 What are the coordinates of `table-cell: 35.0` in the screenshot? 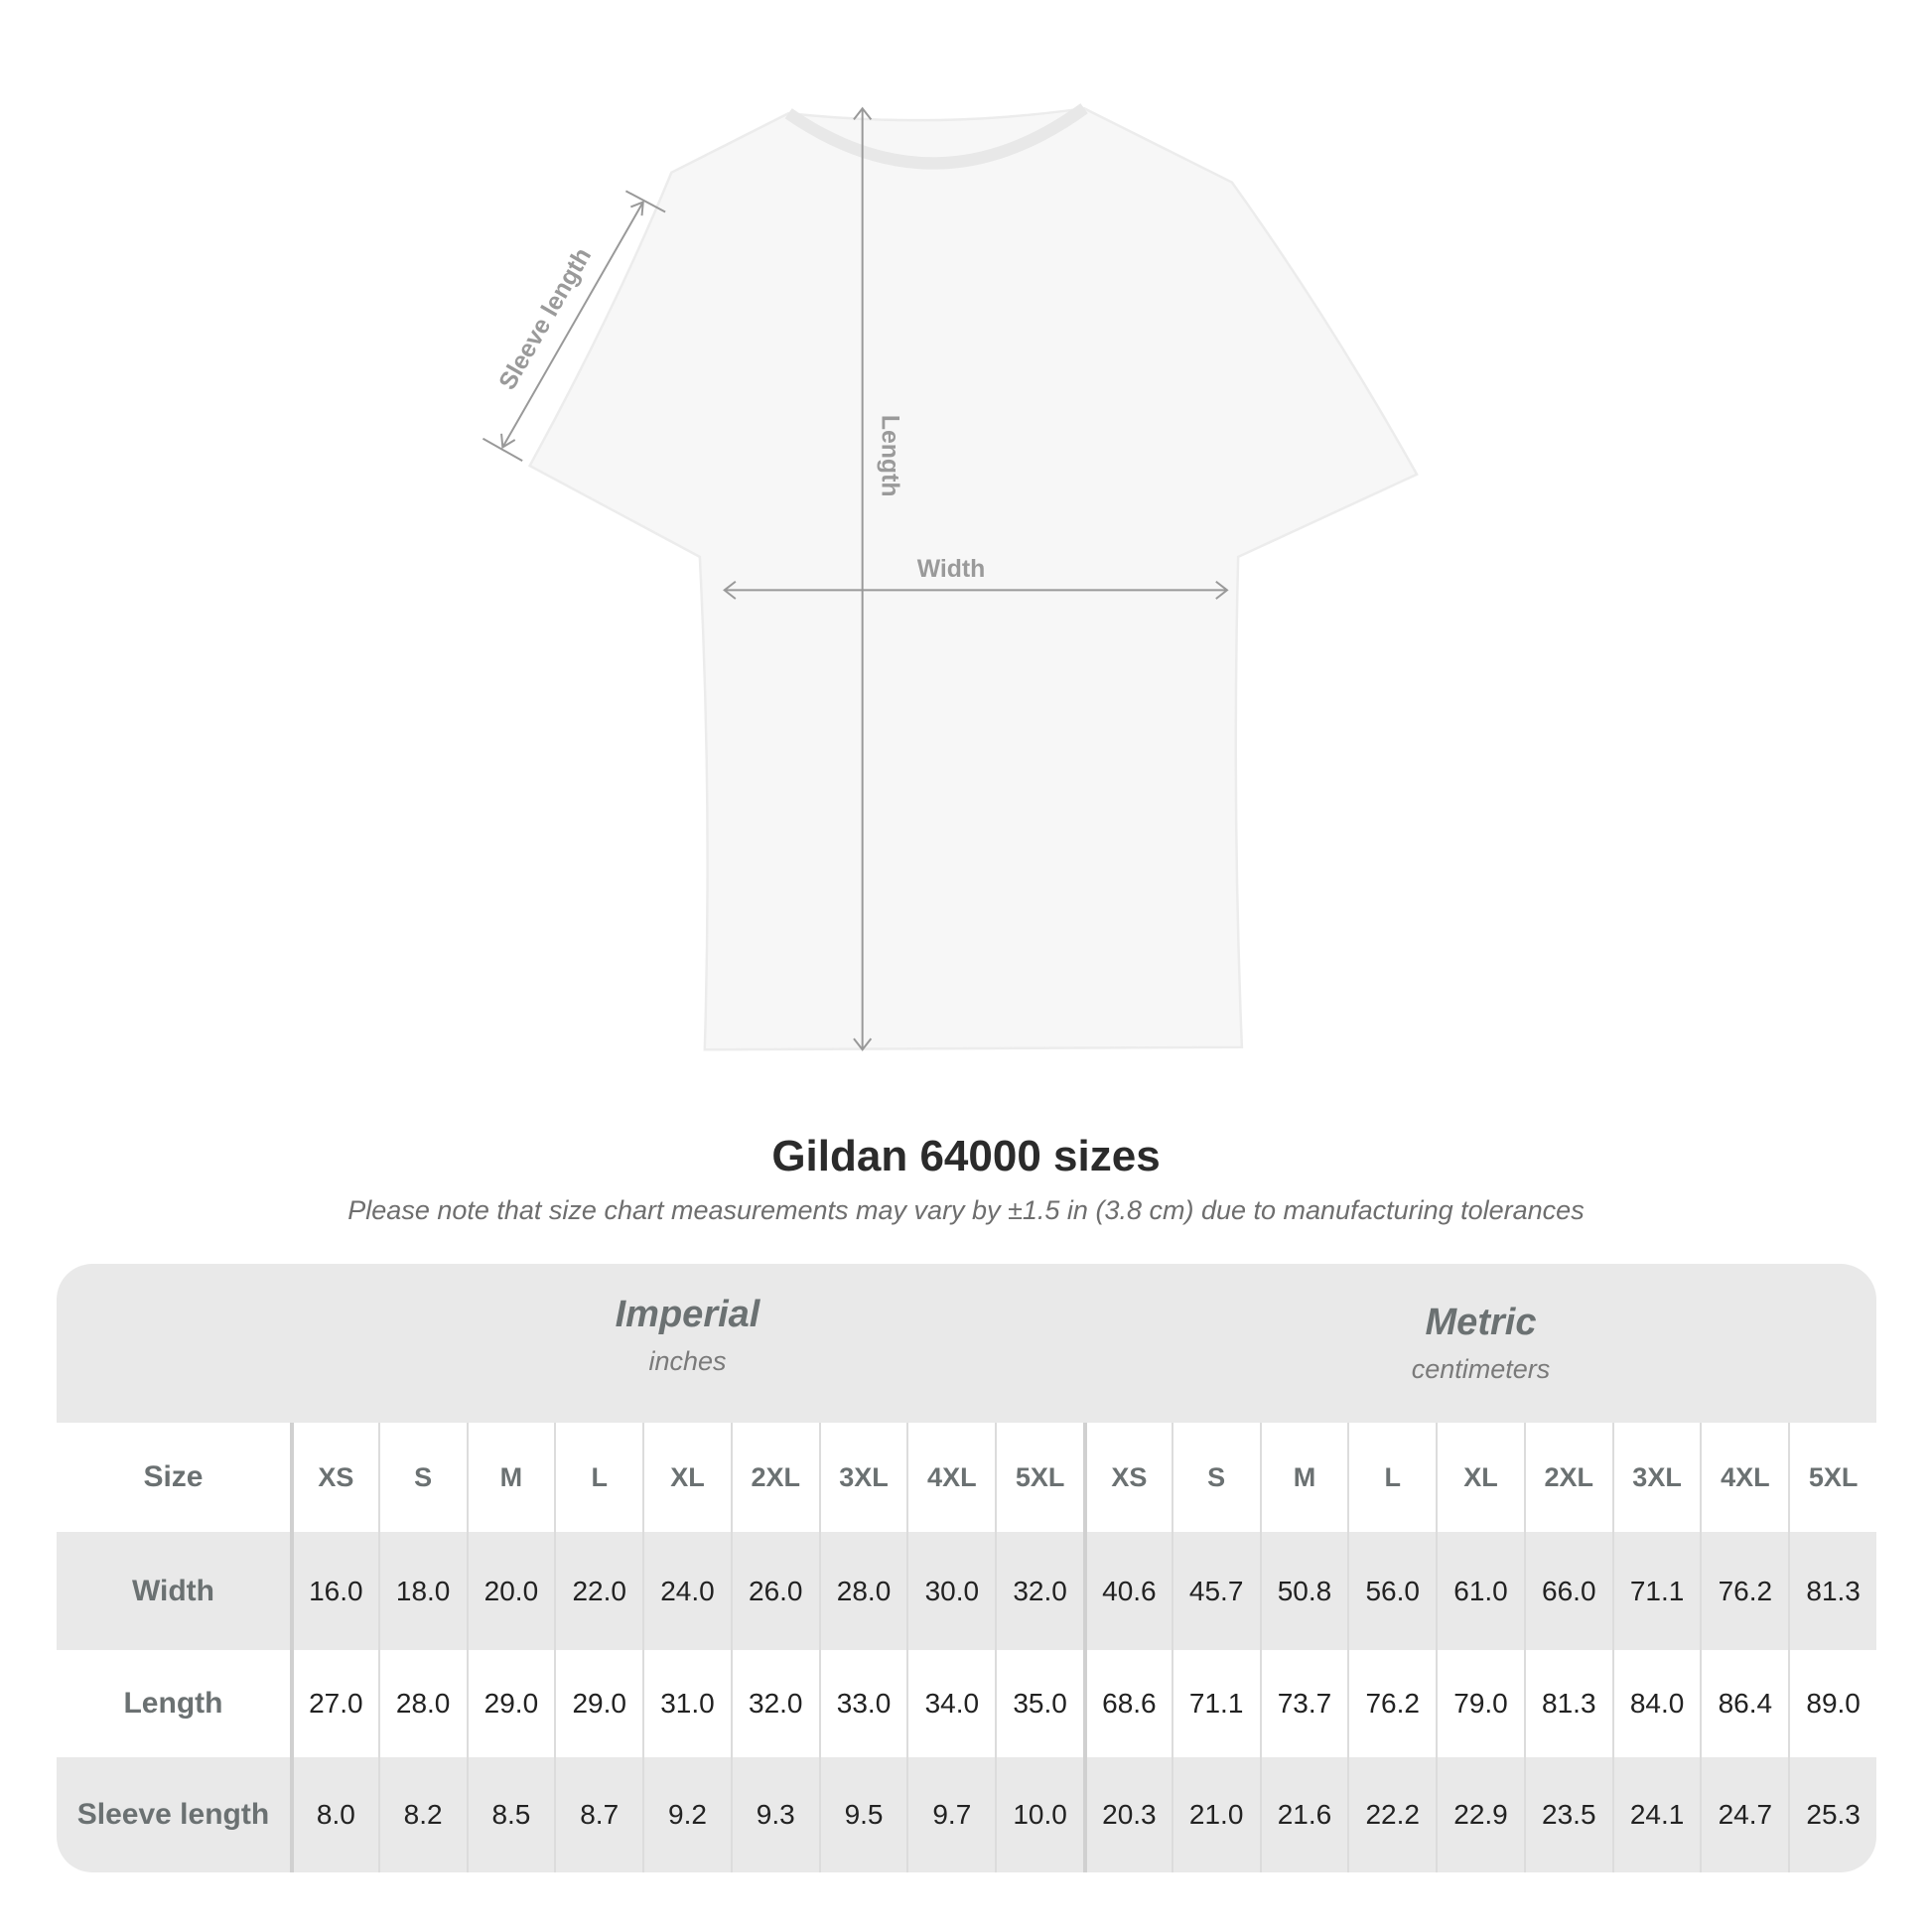 It's located at (1039, 1703).